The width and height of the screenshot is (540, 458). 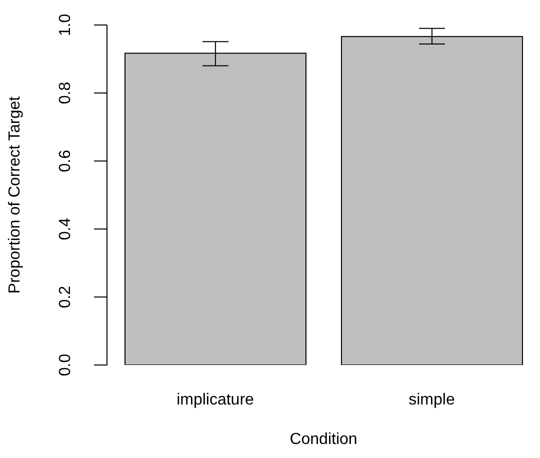 I want to click on x-tick-label: simple, so click(x=431, y=399).